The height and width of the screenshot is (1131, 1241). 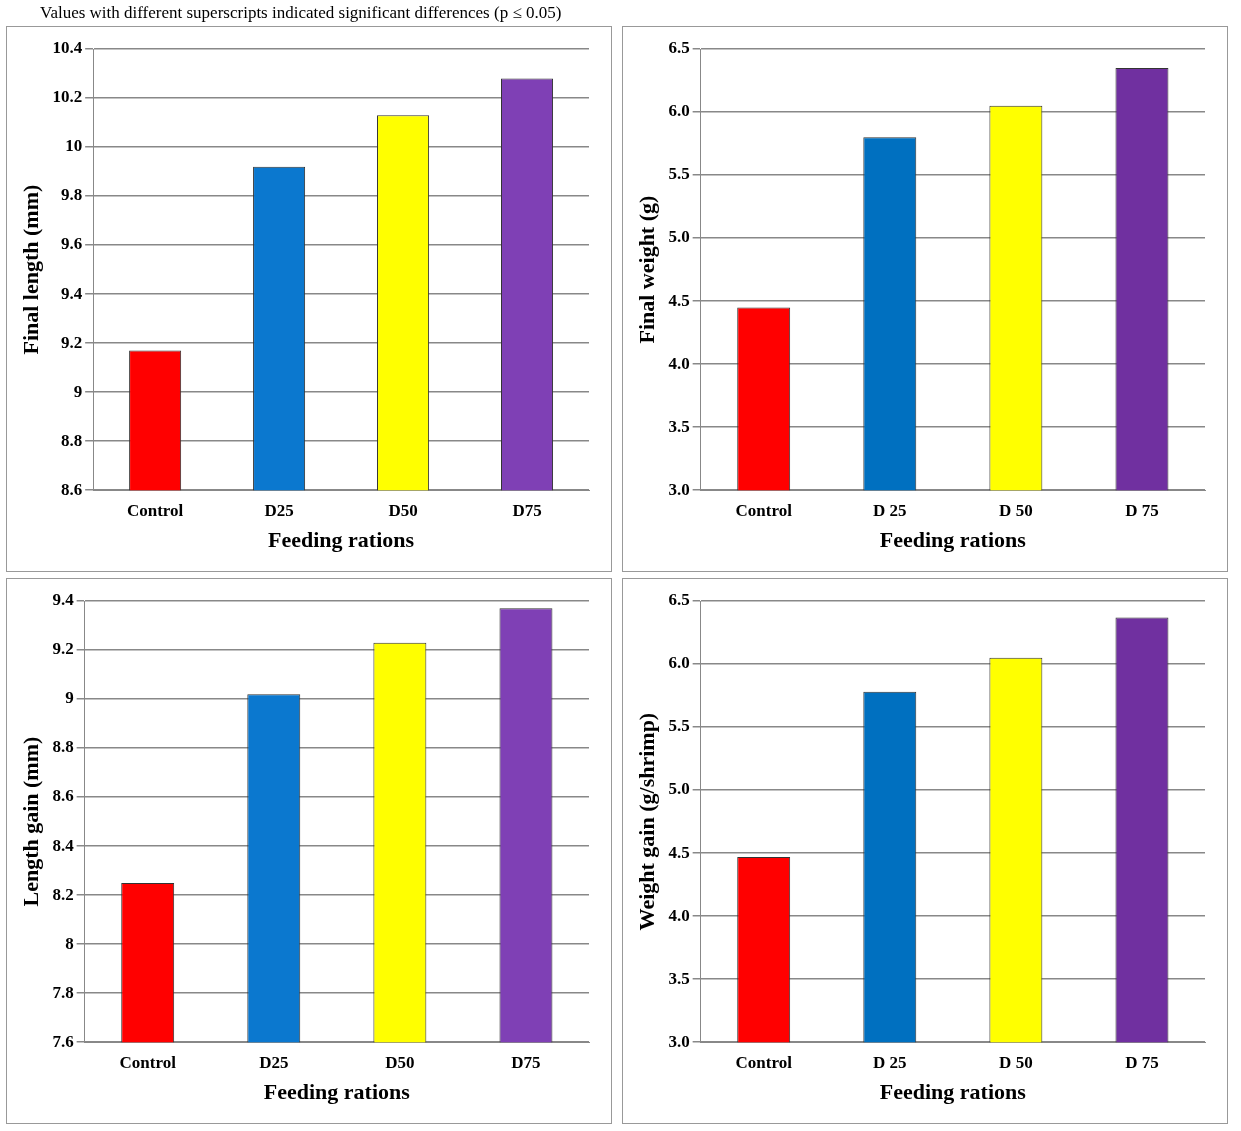 What do you see at coordinates (63, 845) in the screenshot?
I see `y-tick-label: 8.4` at bounding box center [63, 845].